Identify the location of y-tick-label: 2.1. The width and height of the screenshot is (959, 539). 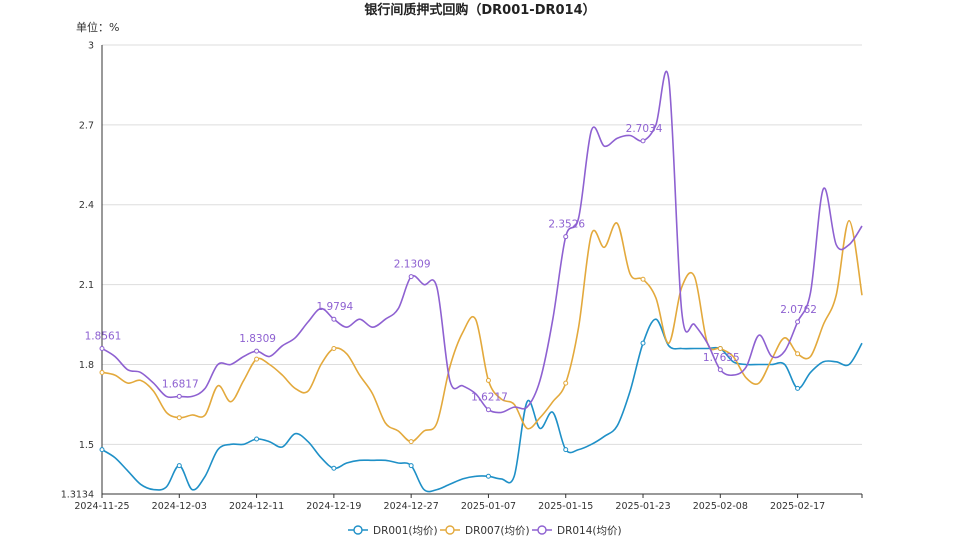
(86, 285).